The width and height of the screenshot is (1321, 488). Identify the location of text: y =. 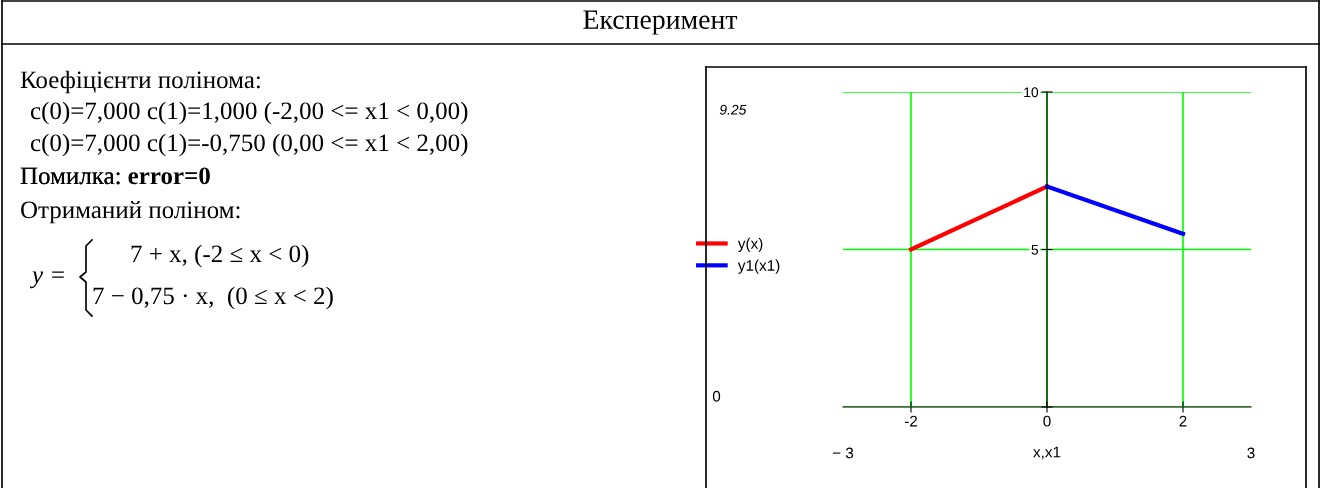
(46, 280).